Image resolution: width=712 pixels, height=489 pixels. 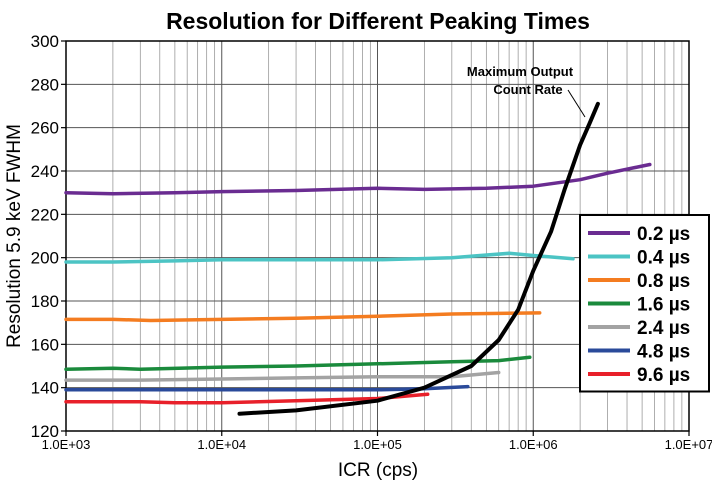 I want to click on y-axis-label: Resolution 5.9 keV FWHM, so click(x=14, y=236).